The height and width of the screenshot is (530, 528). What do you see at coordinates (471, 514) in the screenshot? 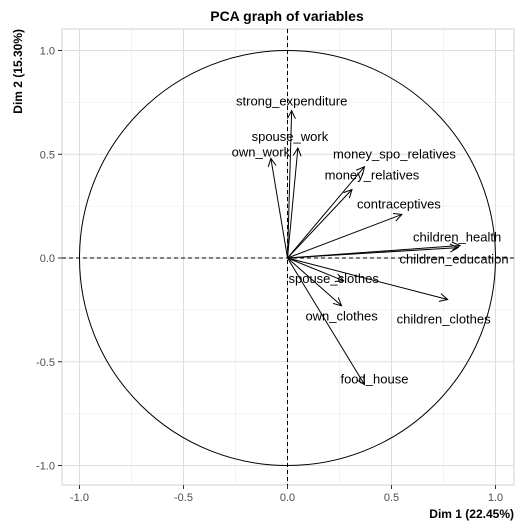
I see `x-axis-title: Dim 1 (22.45%)` at bounding box center [471, 514].